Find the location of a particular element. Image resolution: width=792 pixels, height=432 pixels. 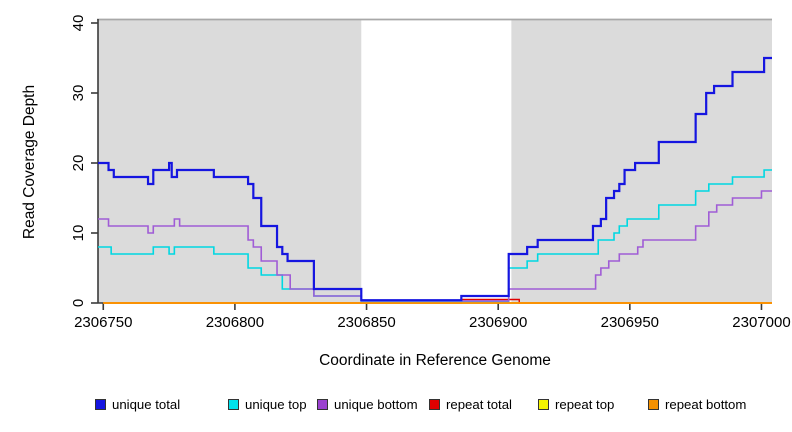

svg-text: 2307000 is located at coordinates (761, 322).